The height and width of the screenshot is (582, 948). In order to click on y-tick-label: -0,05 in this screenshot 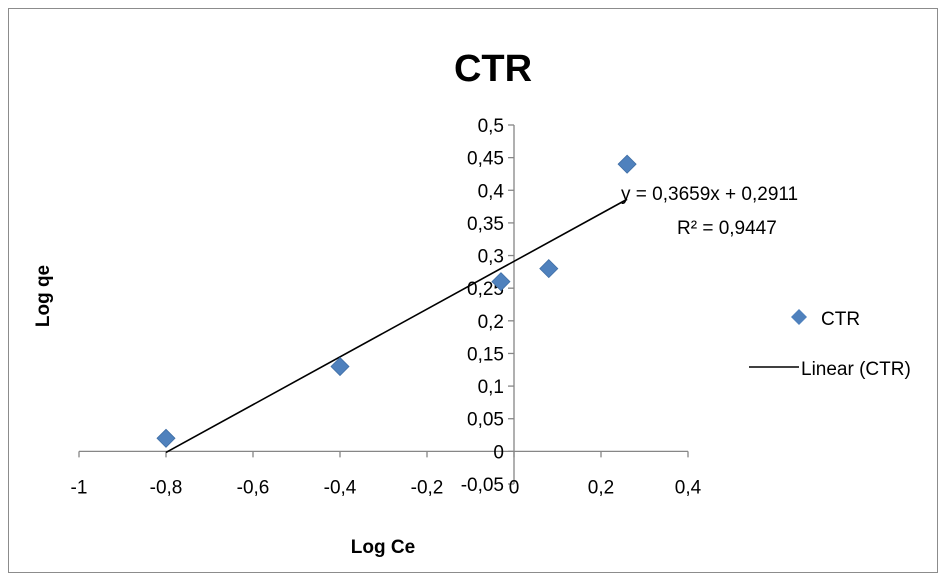, I will do `click(482, 485)`.